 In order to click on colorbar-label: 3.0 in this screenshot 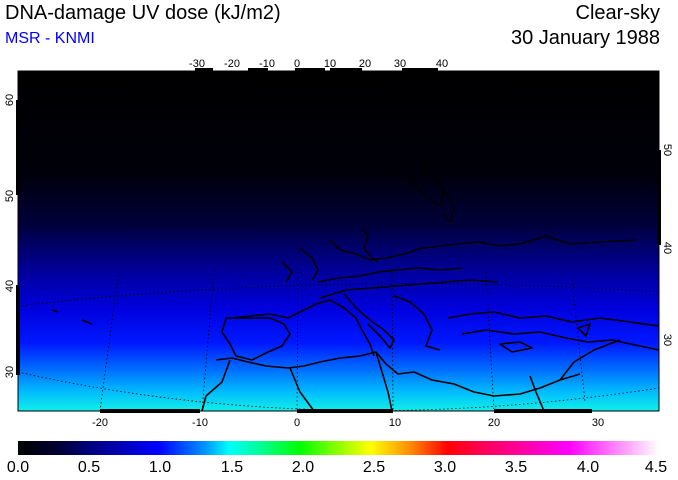, I will do `click(445, 467)`.